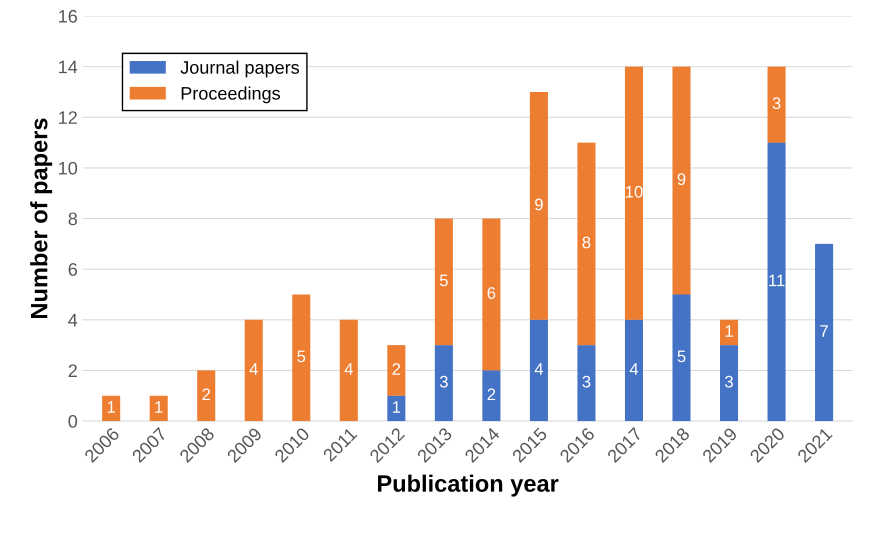 The image size is (870, 533). Describe the element at coordinates (73, 421) in the screenshot. I see `y-tick-label: 0` at that location.